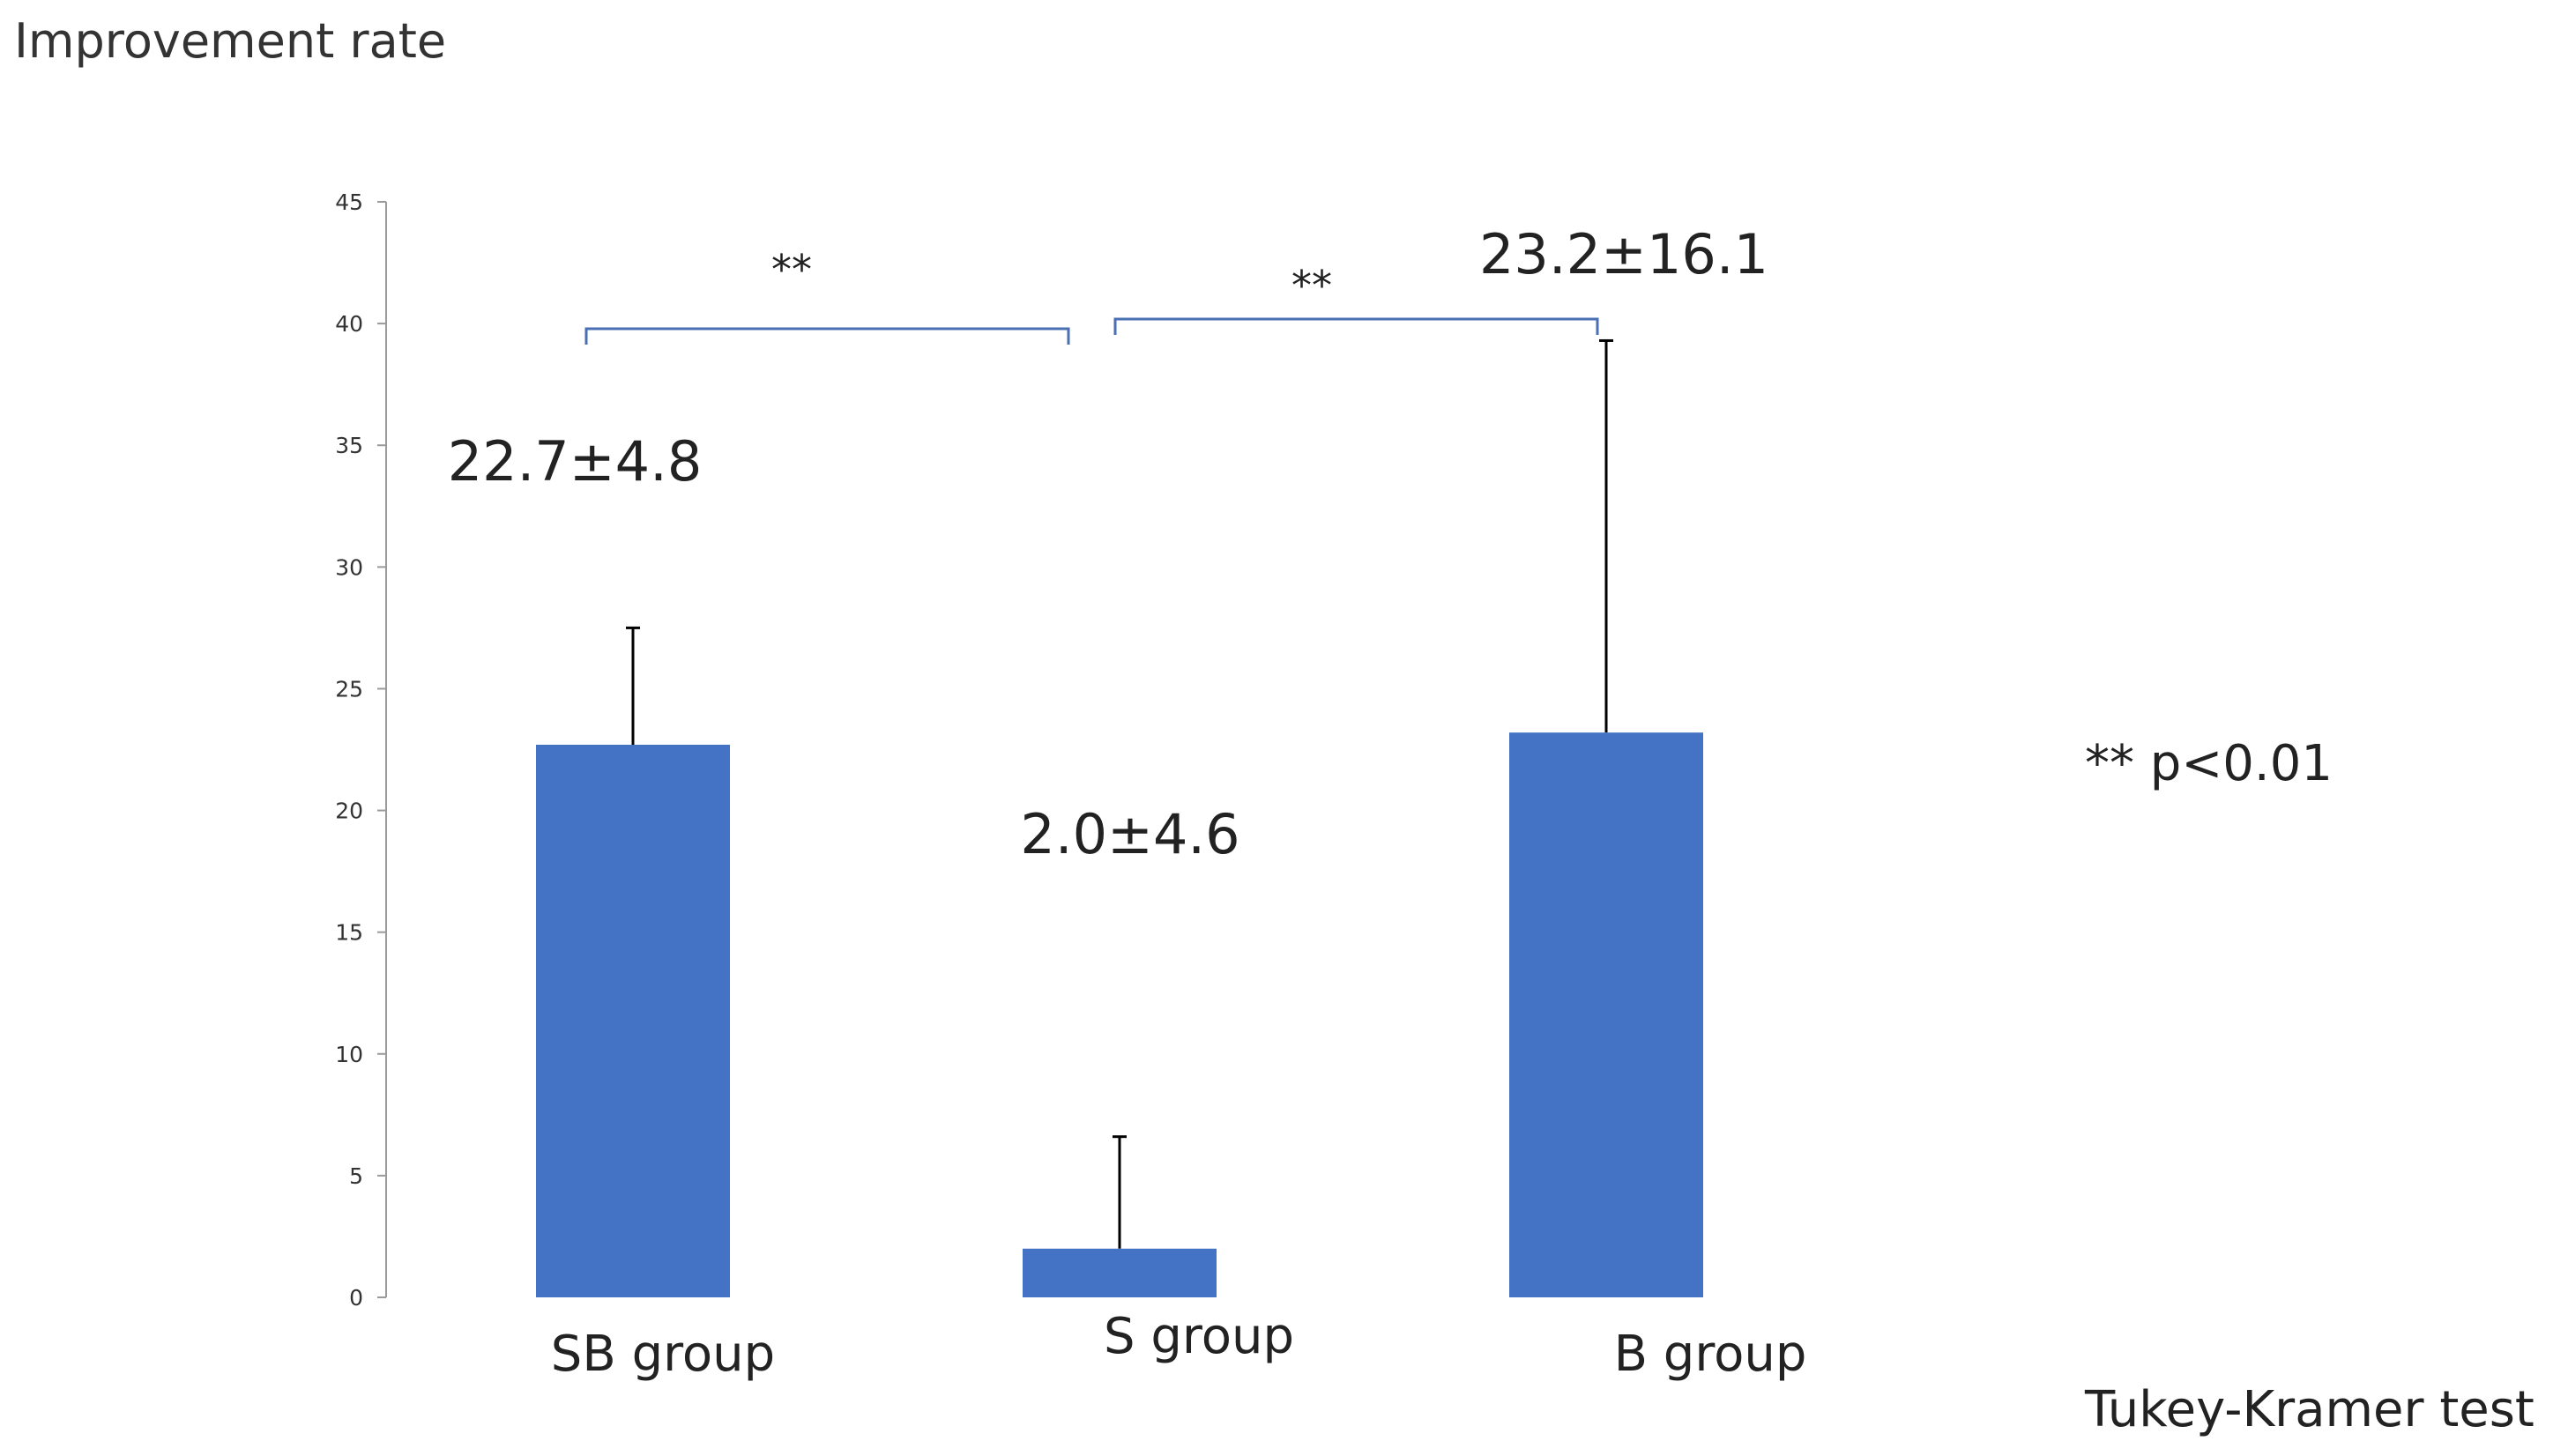 This screenshot has width=2553, height=1456. Describe the element at coordinates (663, 1354) in the screenshot. I see `x-tick-label: SB group` at that location.